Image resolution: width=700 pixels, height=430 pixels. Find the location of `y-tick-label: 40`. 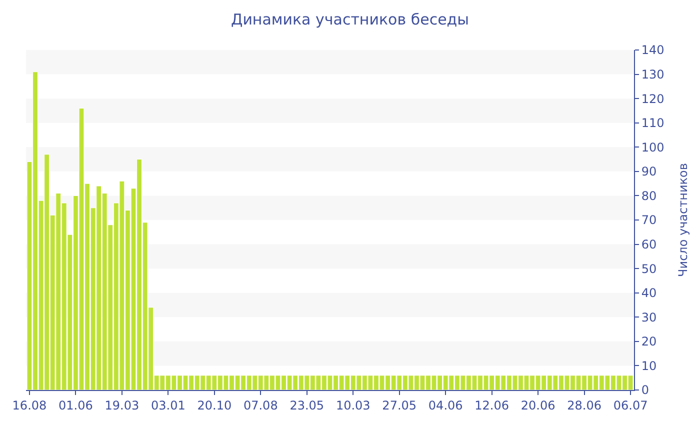

y-tick-label: 40 is located at coordinates (649, 293).